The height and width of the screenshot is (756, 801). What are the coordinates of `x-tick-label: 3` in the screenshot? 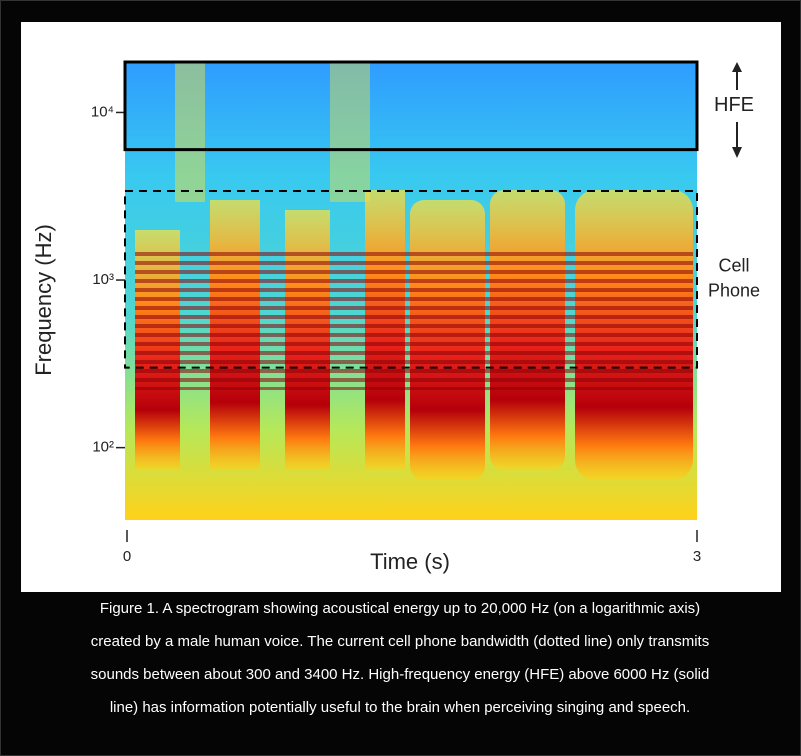 It's located at (697, 556).